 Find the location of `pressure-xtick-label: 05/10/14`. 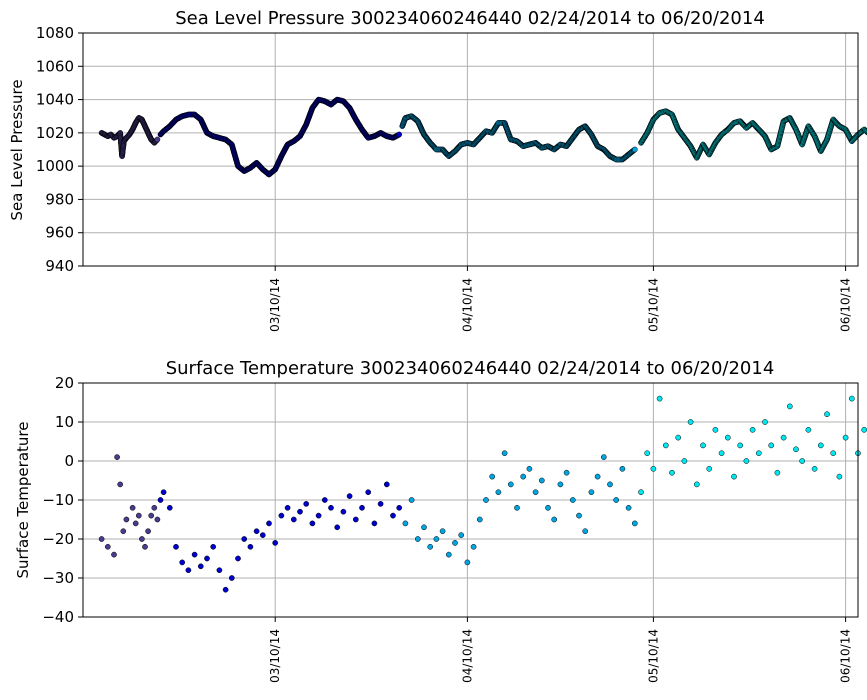

pressure-xtick-label: 05/10/14 is located at coordinates (653, 305).